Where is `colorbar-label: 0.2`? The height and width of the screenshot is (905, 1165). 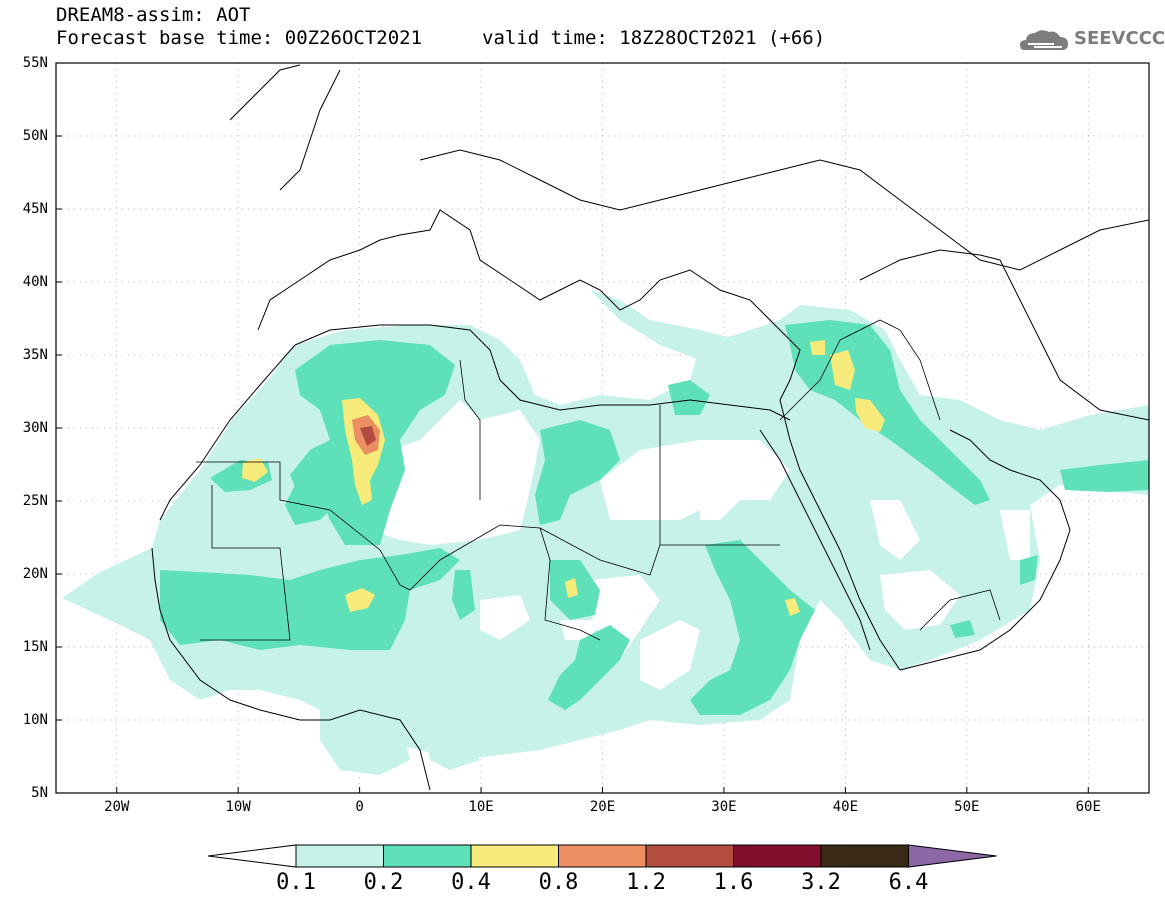 colorbar-label: 0.2 is located at coordinates (383, 882).